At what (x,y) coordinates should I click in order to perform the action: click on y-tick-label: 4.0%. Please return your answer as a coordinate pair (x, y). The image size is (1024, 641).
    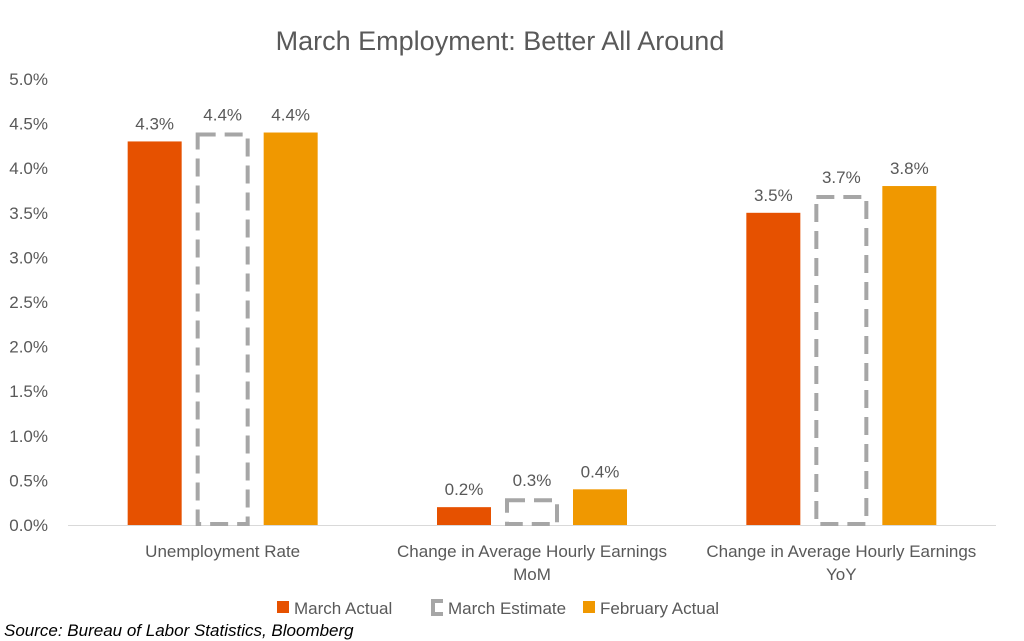
    Looking at the image, I should click on (28, 168).